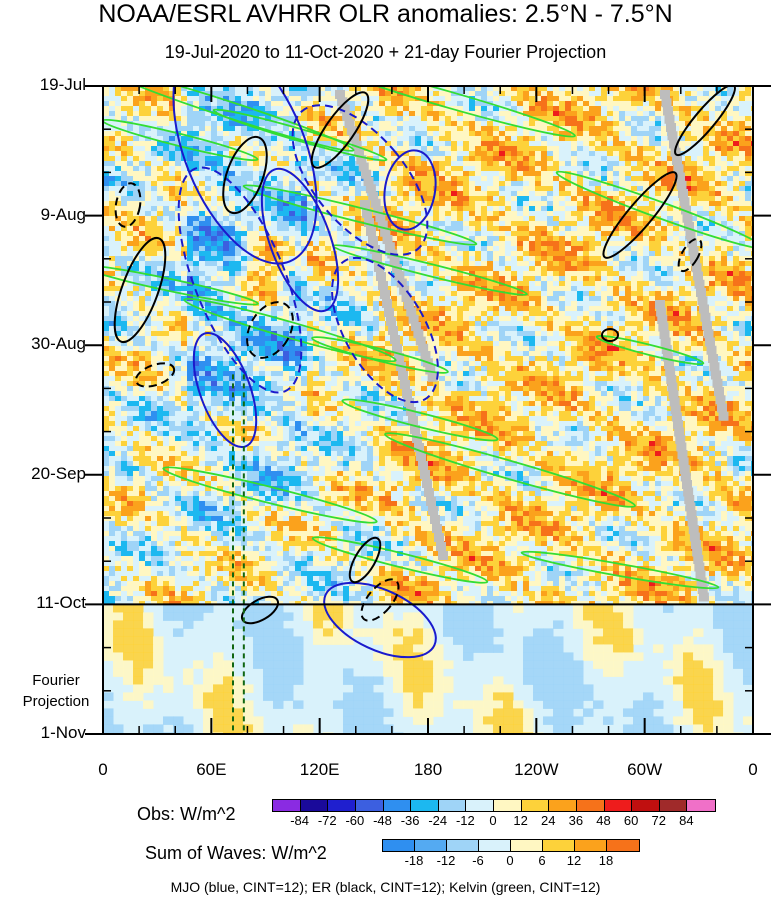 This screenshot has width=771, height=900. I want to click on colorbar-tick-label: -48, so click(382, 820).